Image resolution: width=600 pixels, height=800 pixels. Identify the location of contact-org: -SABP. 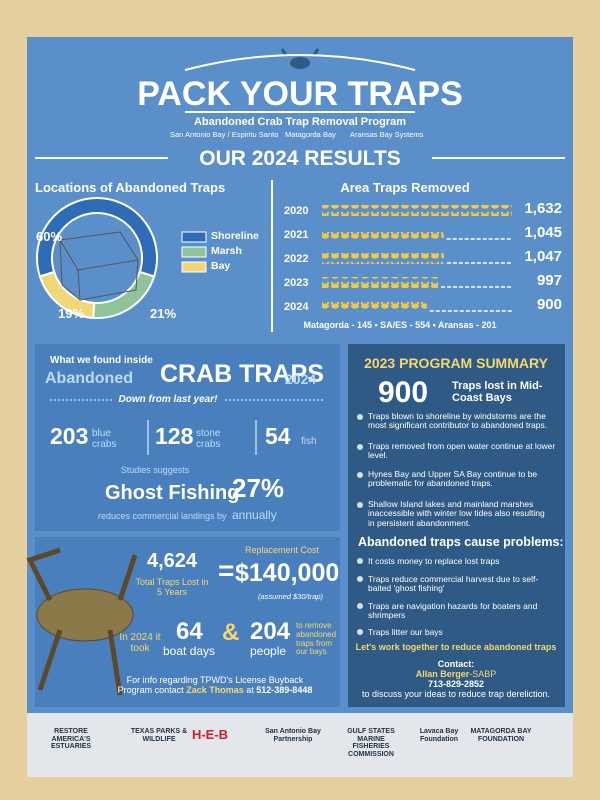
(483, 674).